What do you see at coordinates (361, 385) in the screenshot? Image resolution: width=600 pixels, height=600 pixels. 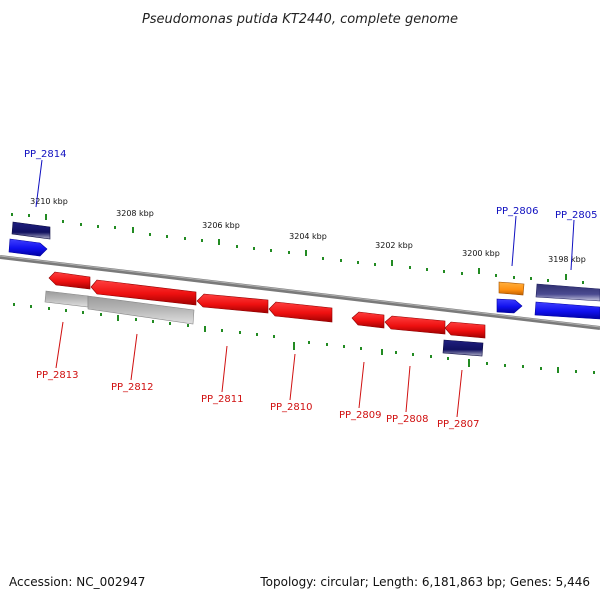 I see `leader-line-pp2809` at bounding box center [361, 385].